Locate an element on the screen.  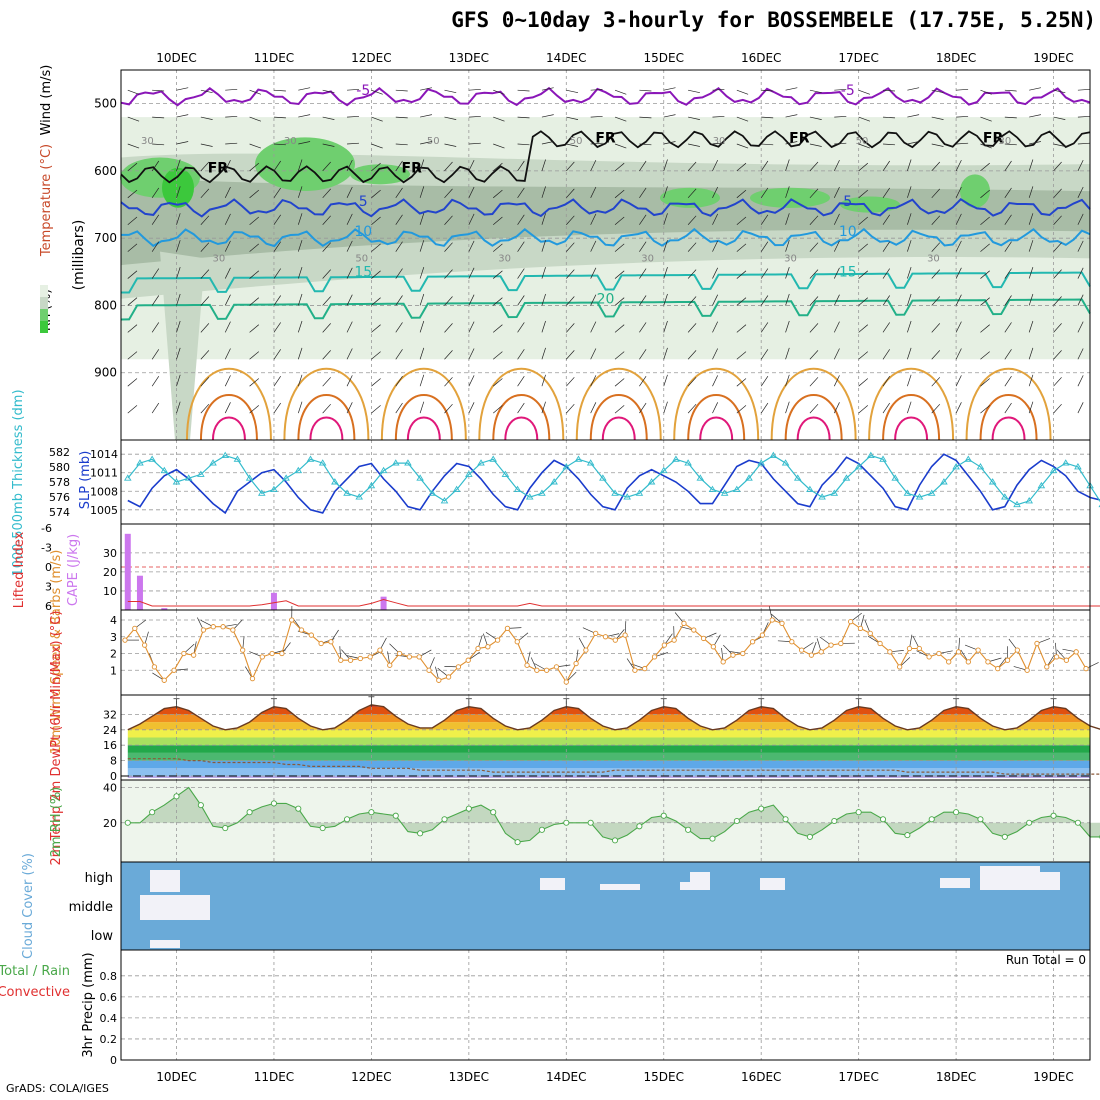
slp-axis-label: SLP (mb) is located at coordinates (85, 480).